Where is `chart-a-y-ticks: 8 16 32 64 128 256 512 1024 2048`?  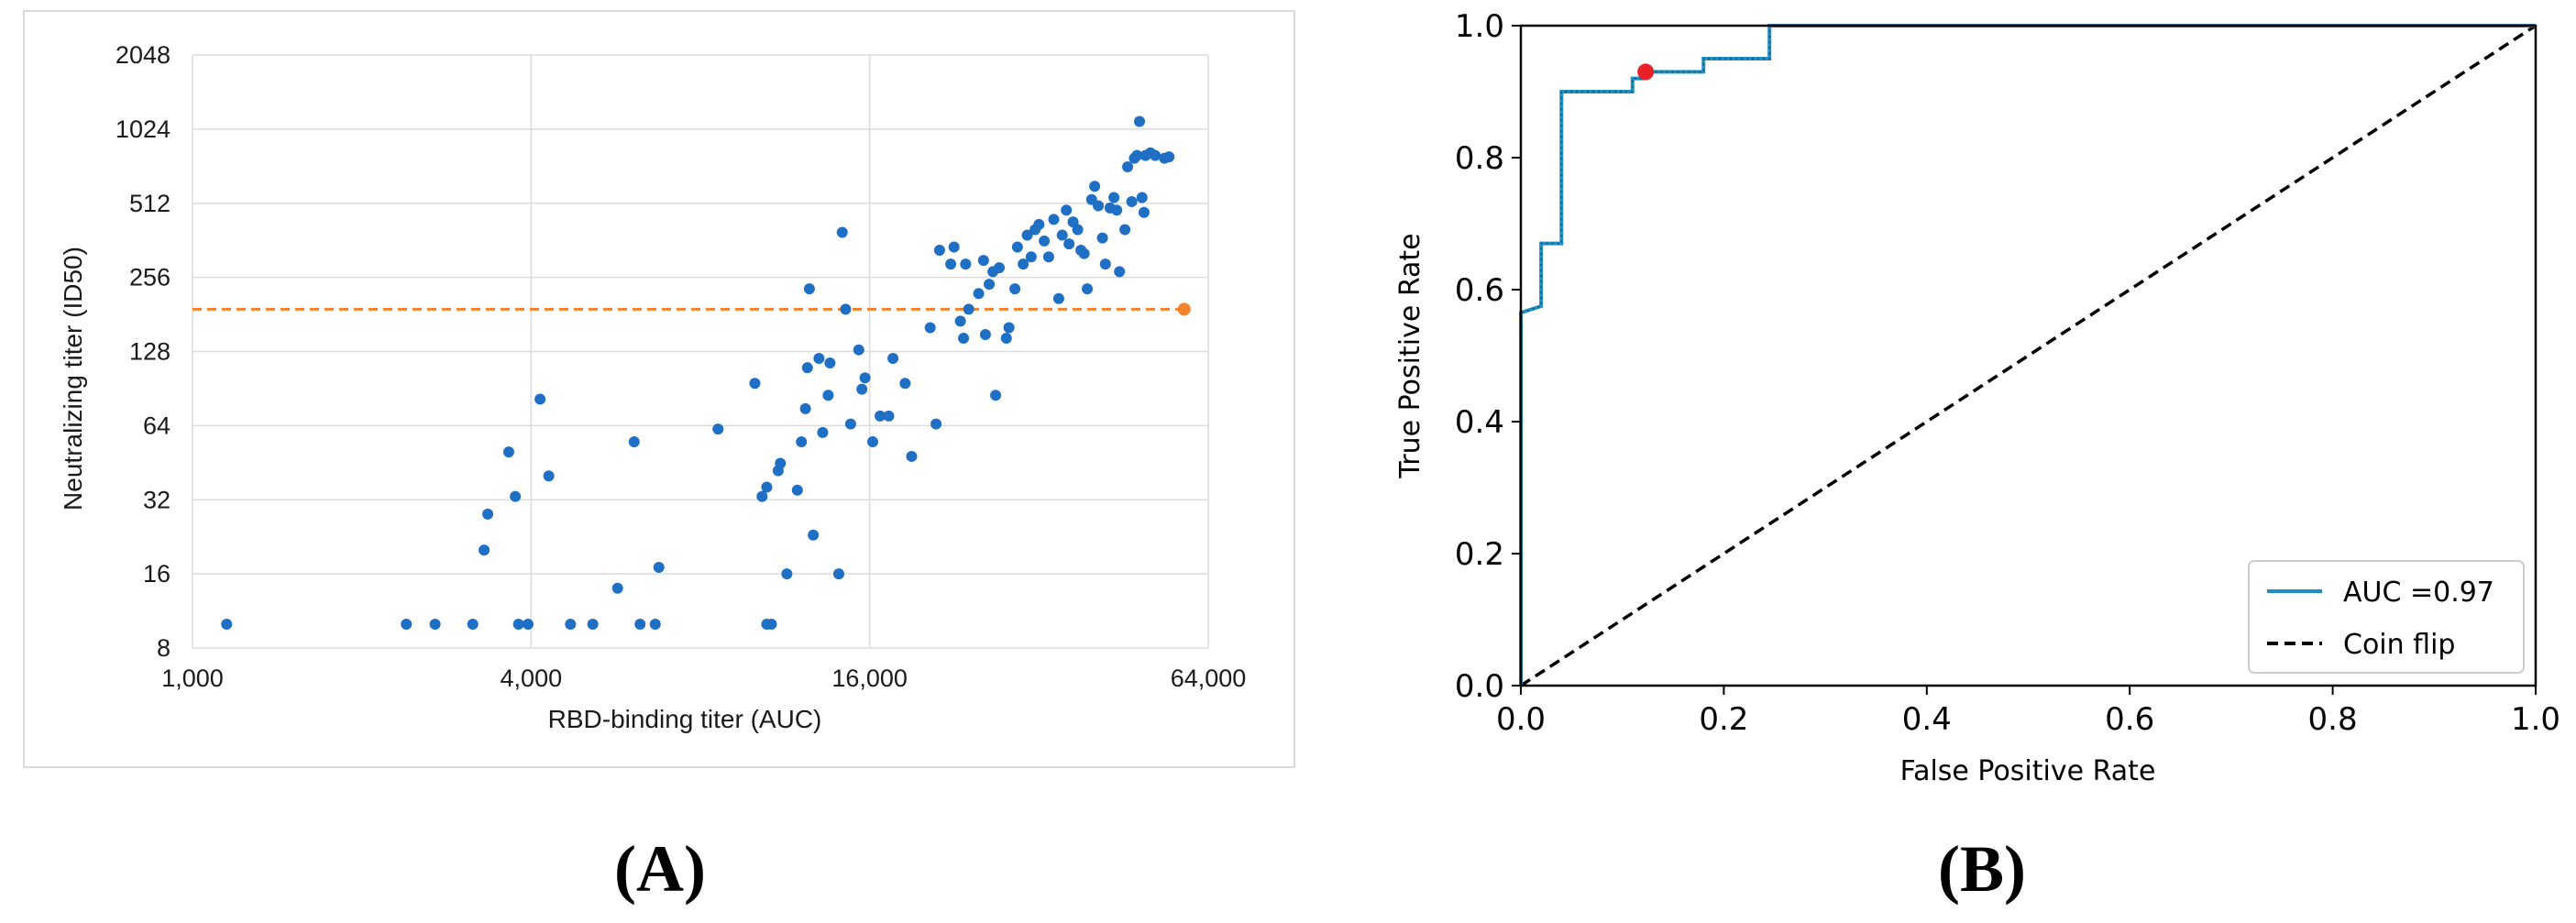 chart-a-y-ticks: 8 16 32 64 128 256 512 1024 2048 is located at coordinates (143, 351).